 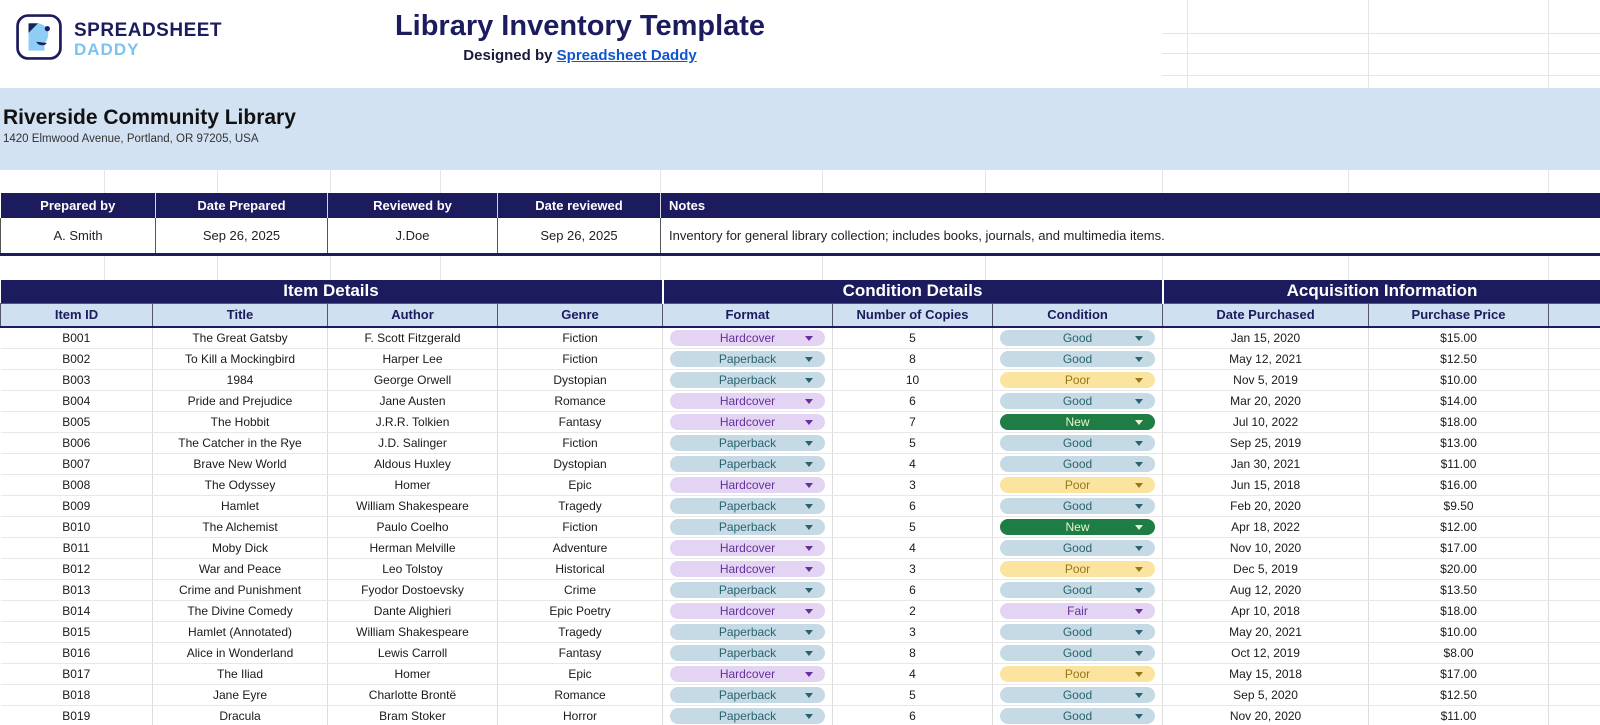 What do you see at coordinates (580, 380) in the screenshot?
I see `genre-cell: Dystopian` at bounding box center [580, 380].